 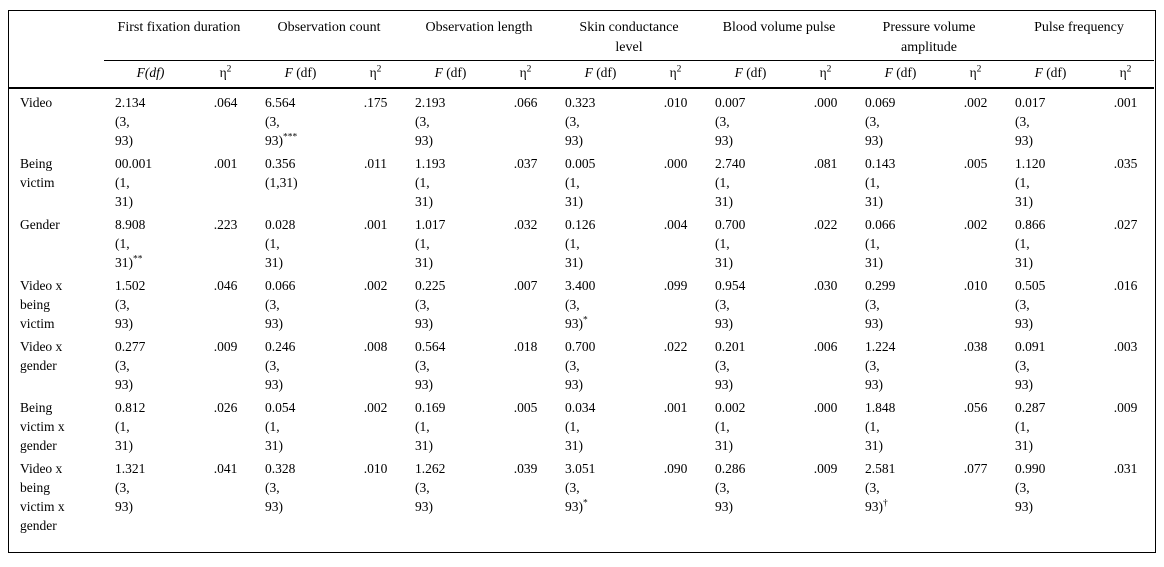 I want to click on eta-value-cell: .007, so click(x=525, y=285).